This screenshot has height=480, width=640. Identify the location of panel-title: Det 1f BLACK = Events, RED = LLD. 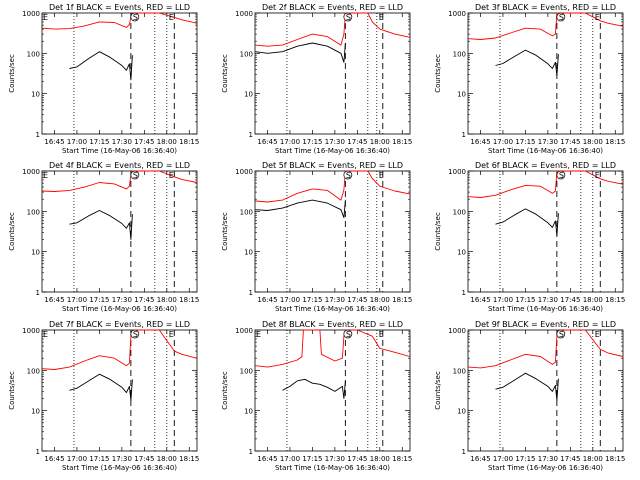
(119, 7).